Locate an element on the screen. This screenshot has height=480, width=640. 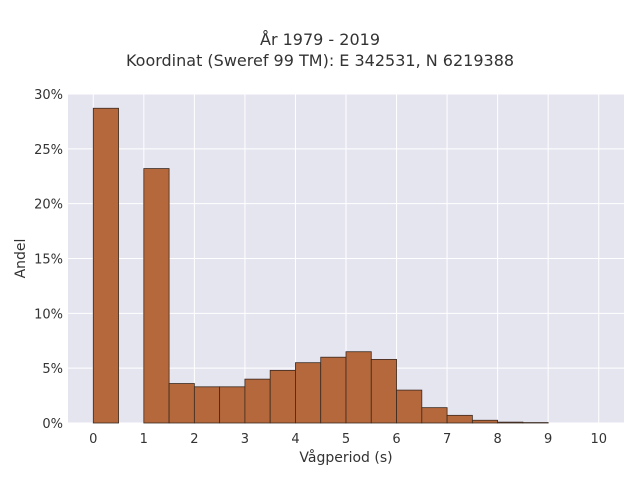
x-tick-label: 9 is located at coordinates (548, 439).